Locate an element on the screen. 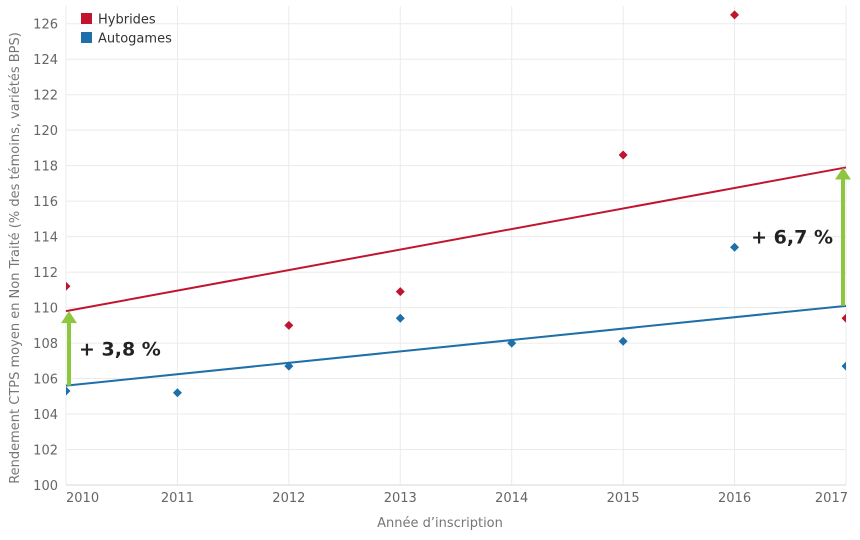  x-axis-title: Année d’inscription is located at coordinates (440, 523).